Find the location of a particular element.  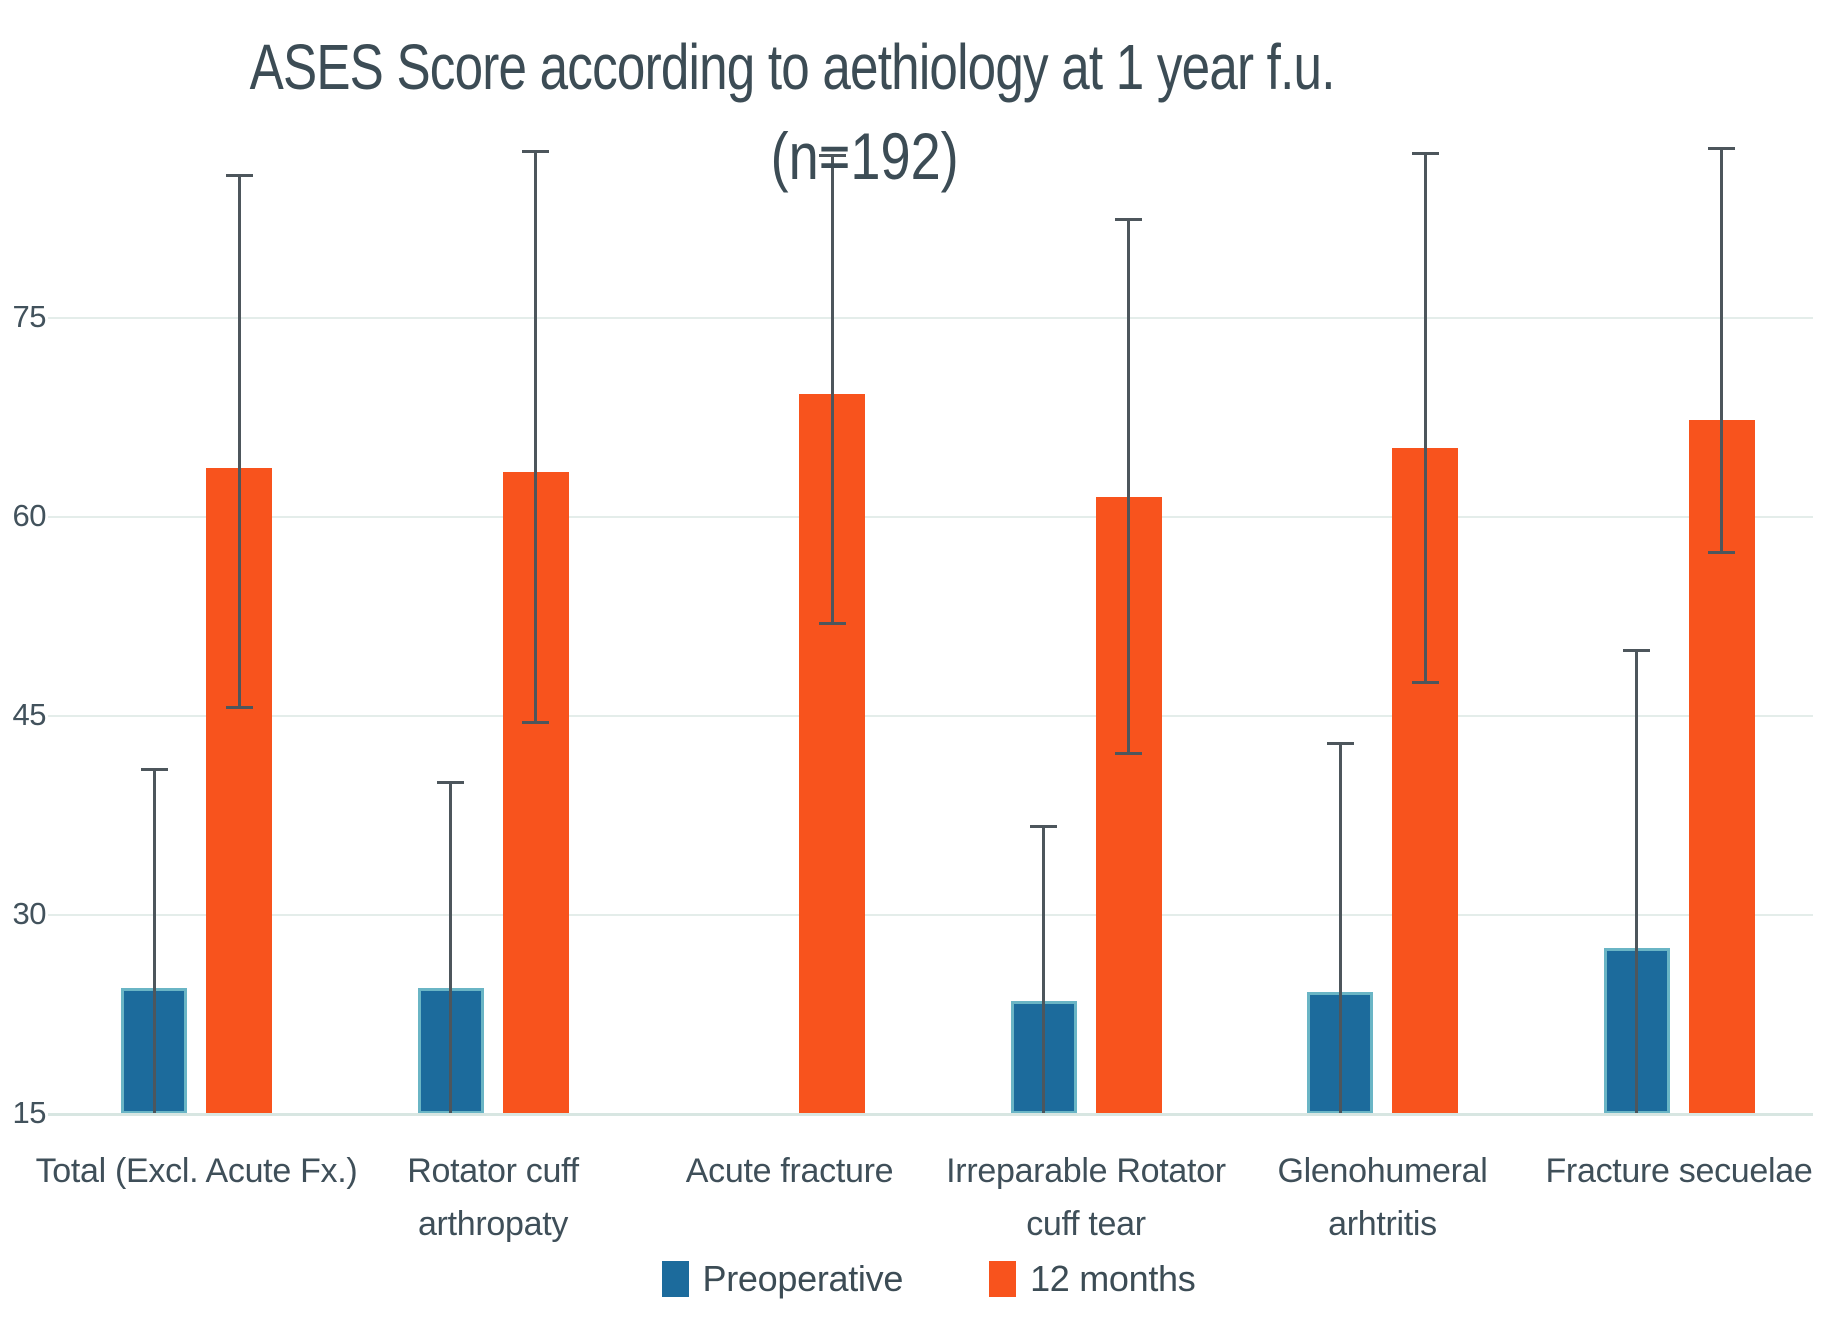

y-axis-tick-label: 30 is located at coordinates (29, 913).